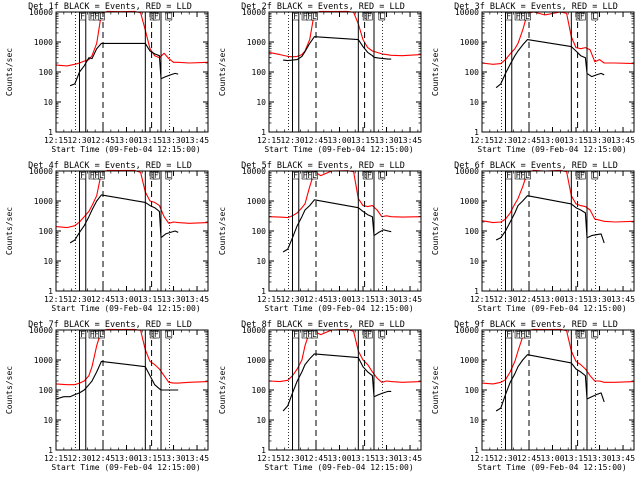 This screenshot has width=640, height=480. Describe the element at coordinates (323, 325) in the screenshot. I see `panel-title: Det 8f BLACK = Events, RED = LLD` at that location.